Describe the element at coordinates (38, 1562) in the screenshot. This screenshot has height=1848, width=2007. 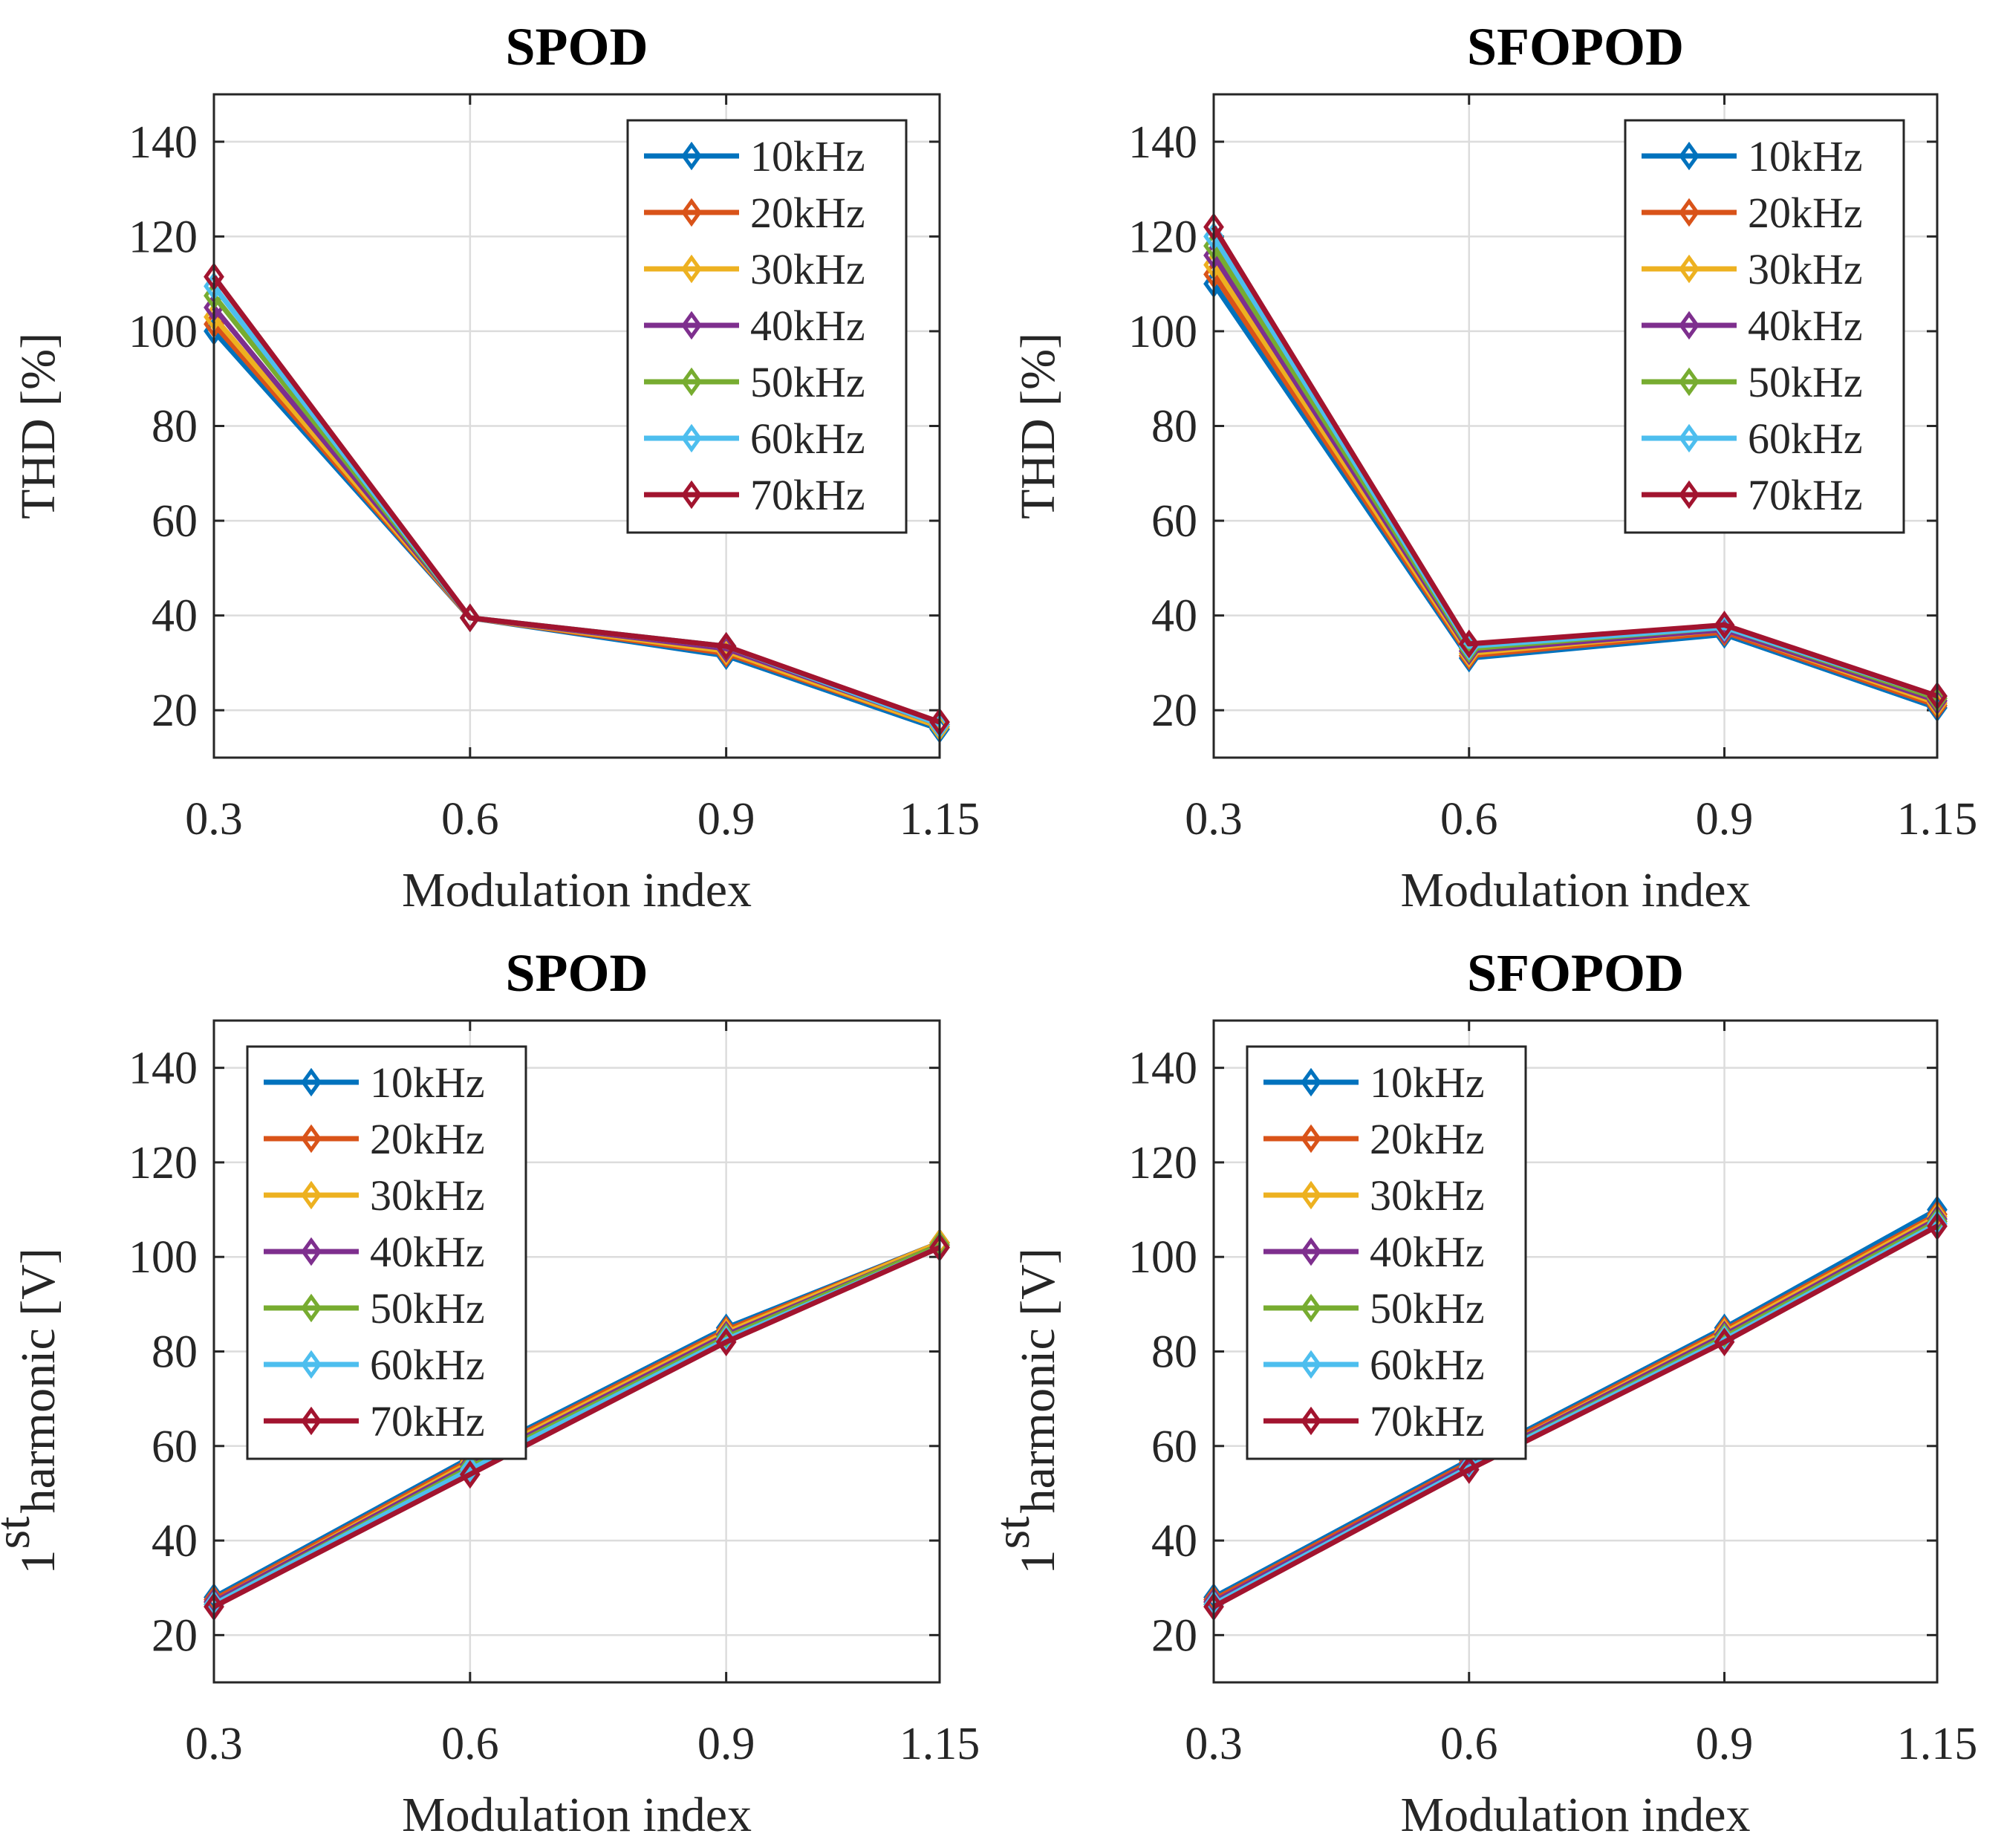
I see `y-axis-label-main: 1` at that location.